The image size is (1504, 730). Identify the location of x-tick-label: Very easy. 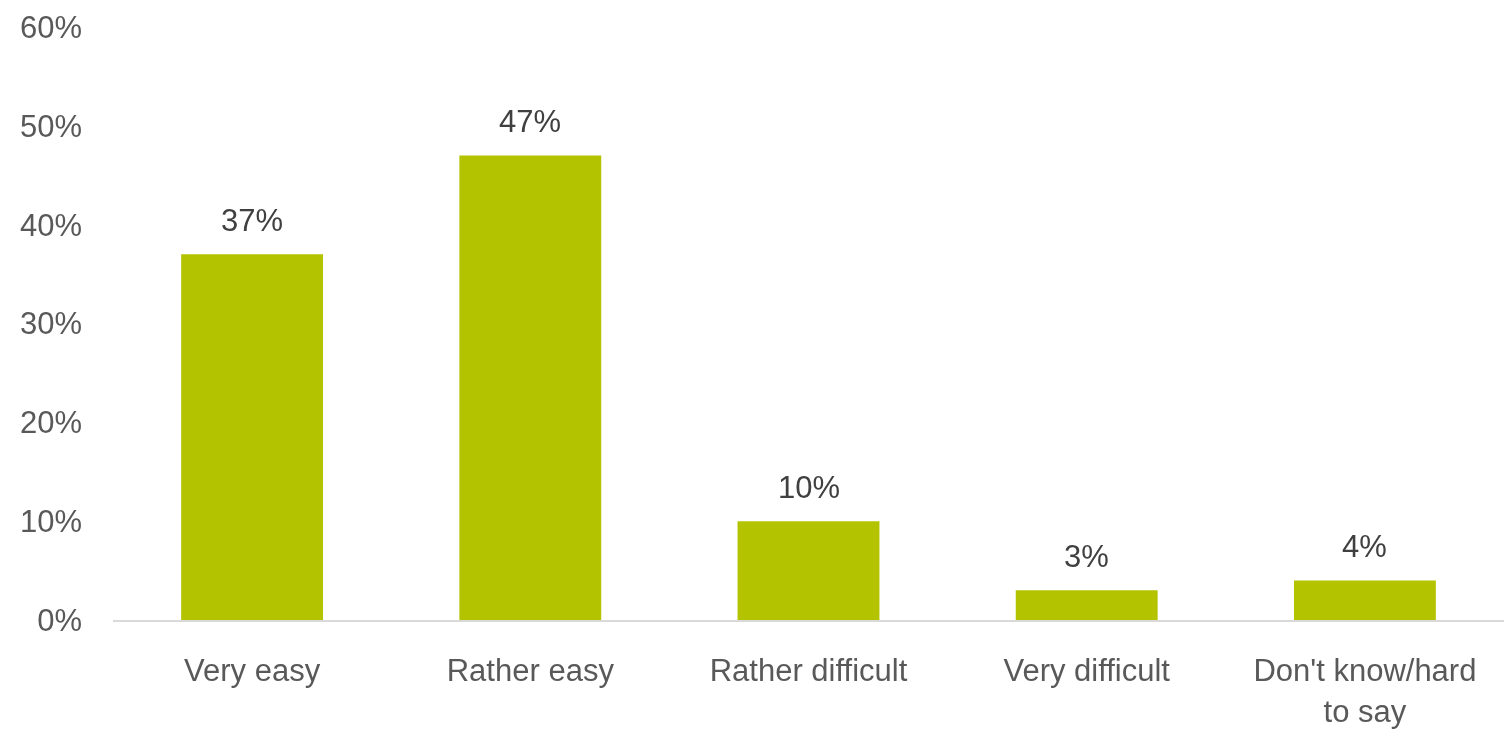
(252, 671).